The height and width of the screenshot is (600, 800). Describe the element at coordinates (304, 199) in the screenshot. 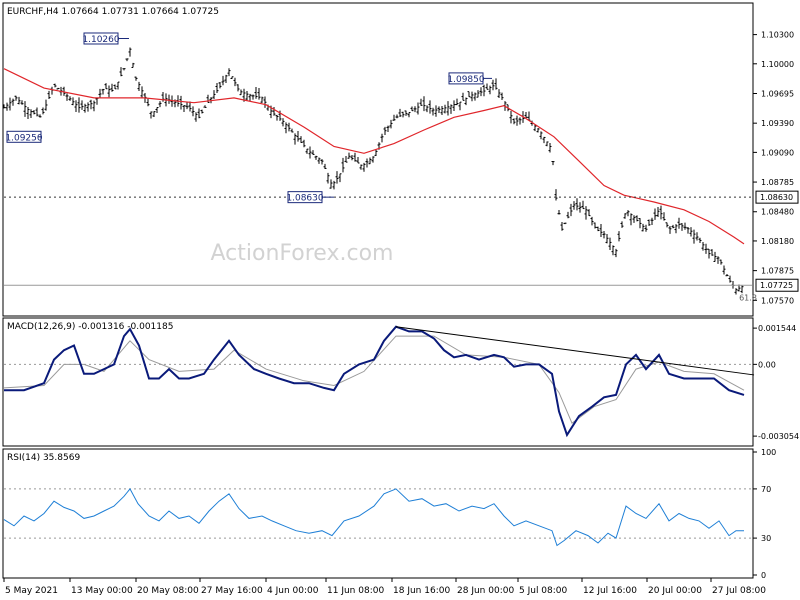

I see `annotation-label: 1.08630` at that location.